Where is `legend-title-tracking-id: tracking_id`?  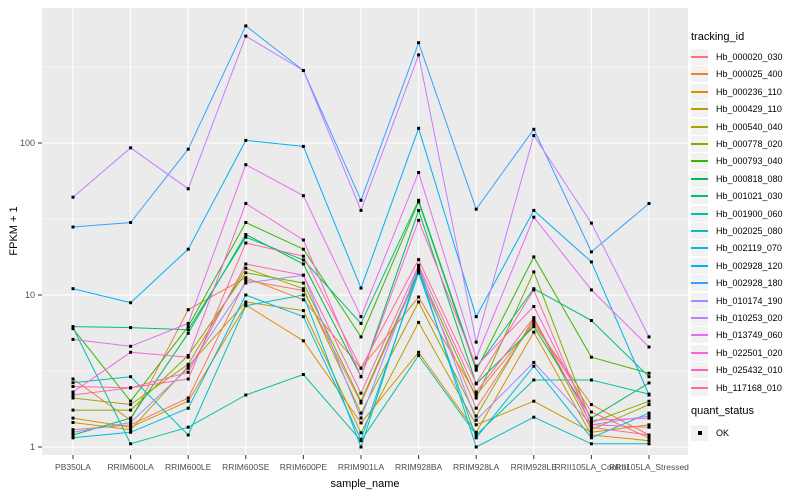
legend-title-tracking-id: tracking_id is located at coordinates (718, 37).